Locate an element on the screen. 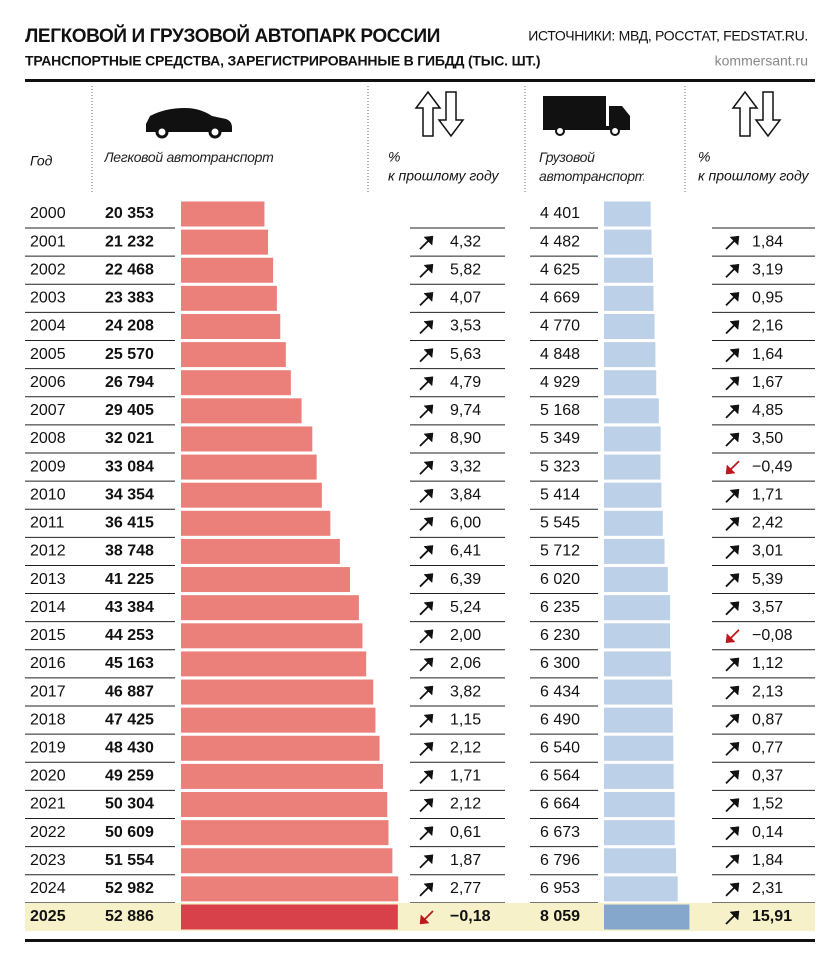 This screenshot has height=960, width=840. year-label: 2005 is located at coordinates (48, 354).